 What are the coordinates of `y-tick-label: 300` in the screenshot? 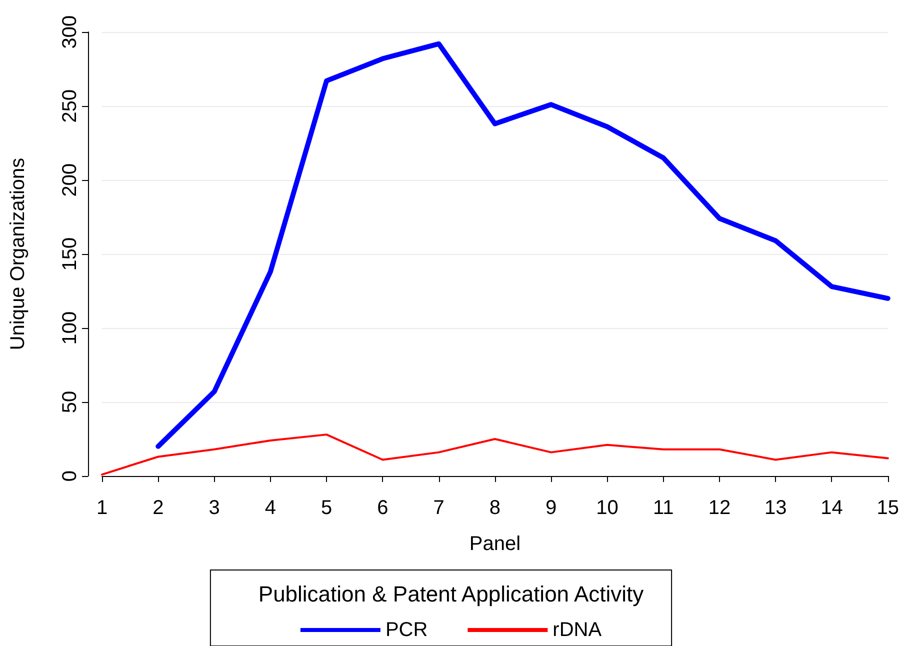 It's located at (70, 32).